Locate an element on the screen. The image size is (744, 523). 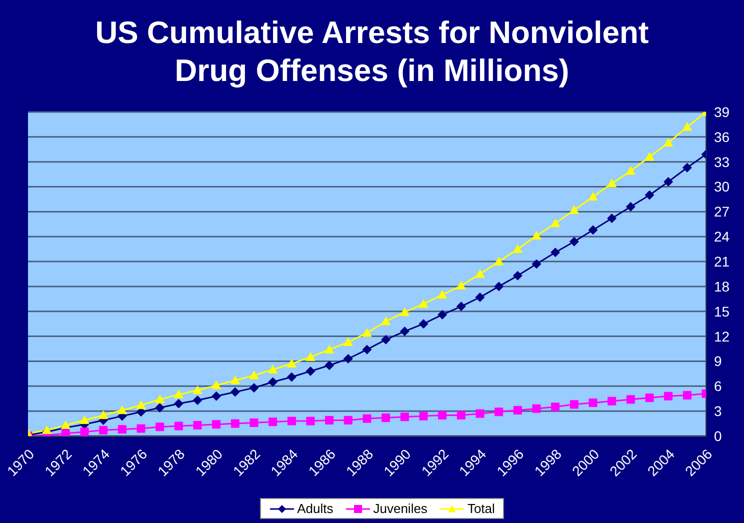
y-tick-label: 9 is located at coordinates (718, 361).